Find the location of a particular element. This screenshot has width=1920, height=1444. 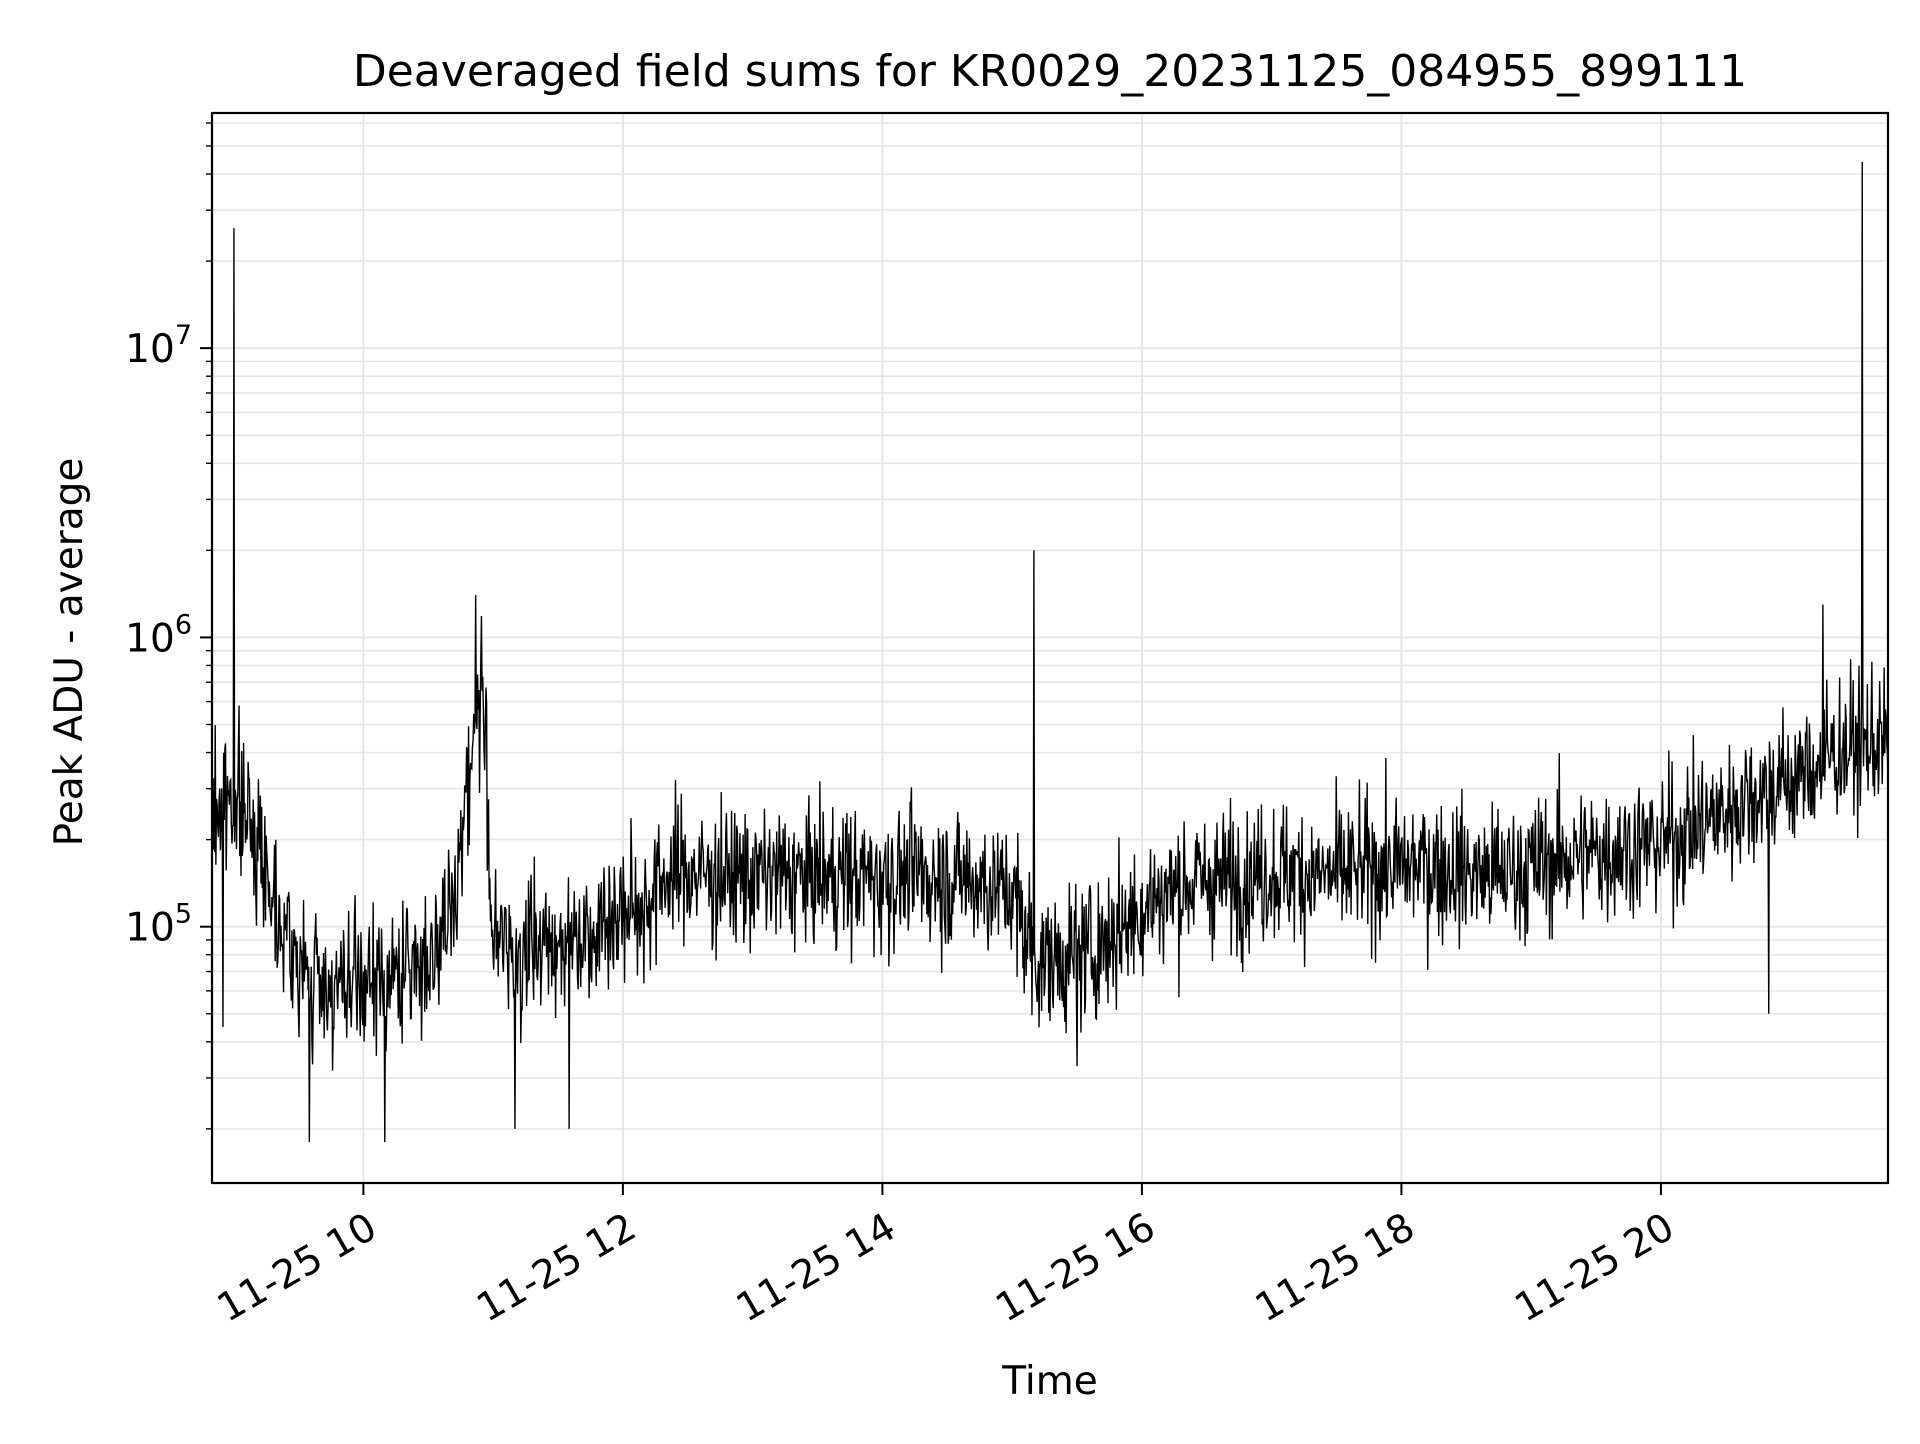

y-tick-label-exponent: 6 is located at coordinates (183, 624).